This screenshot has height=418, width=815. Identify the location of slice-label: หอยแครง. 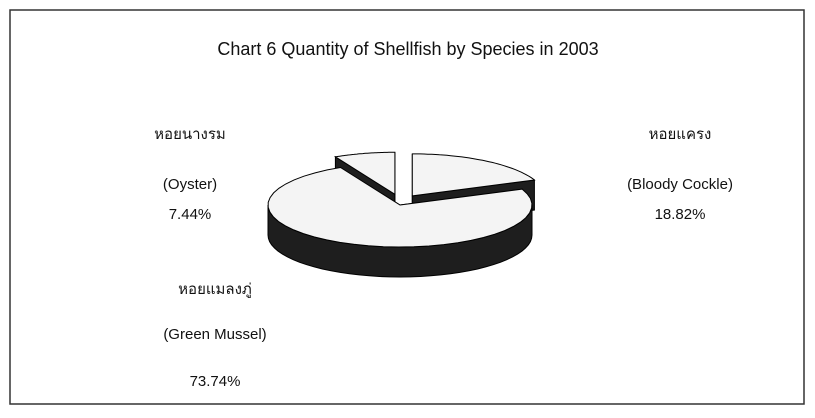
(680, 134).